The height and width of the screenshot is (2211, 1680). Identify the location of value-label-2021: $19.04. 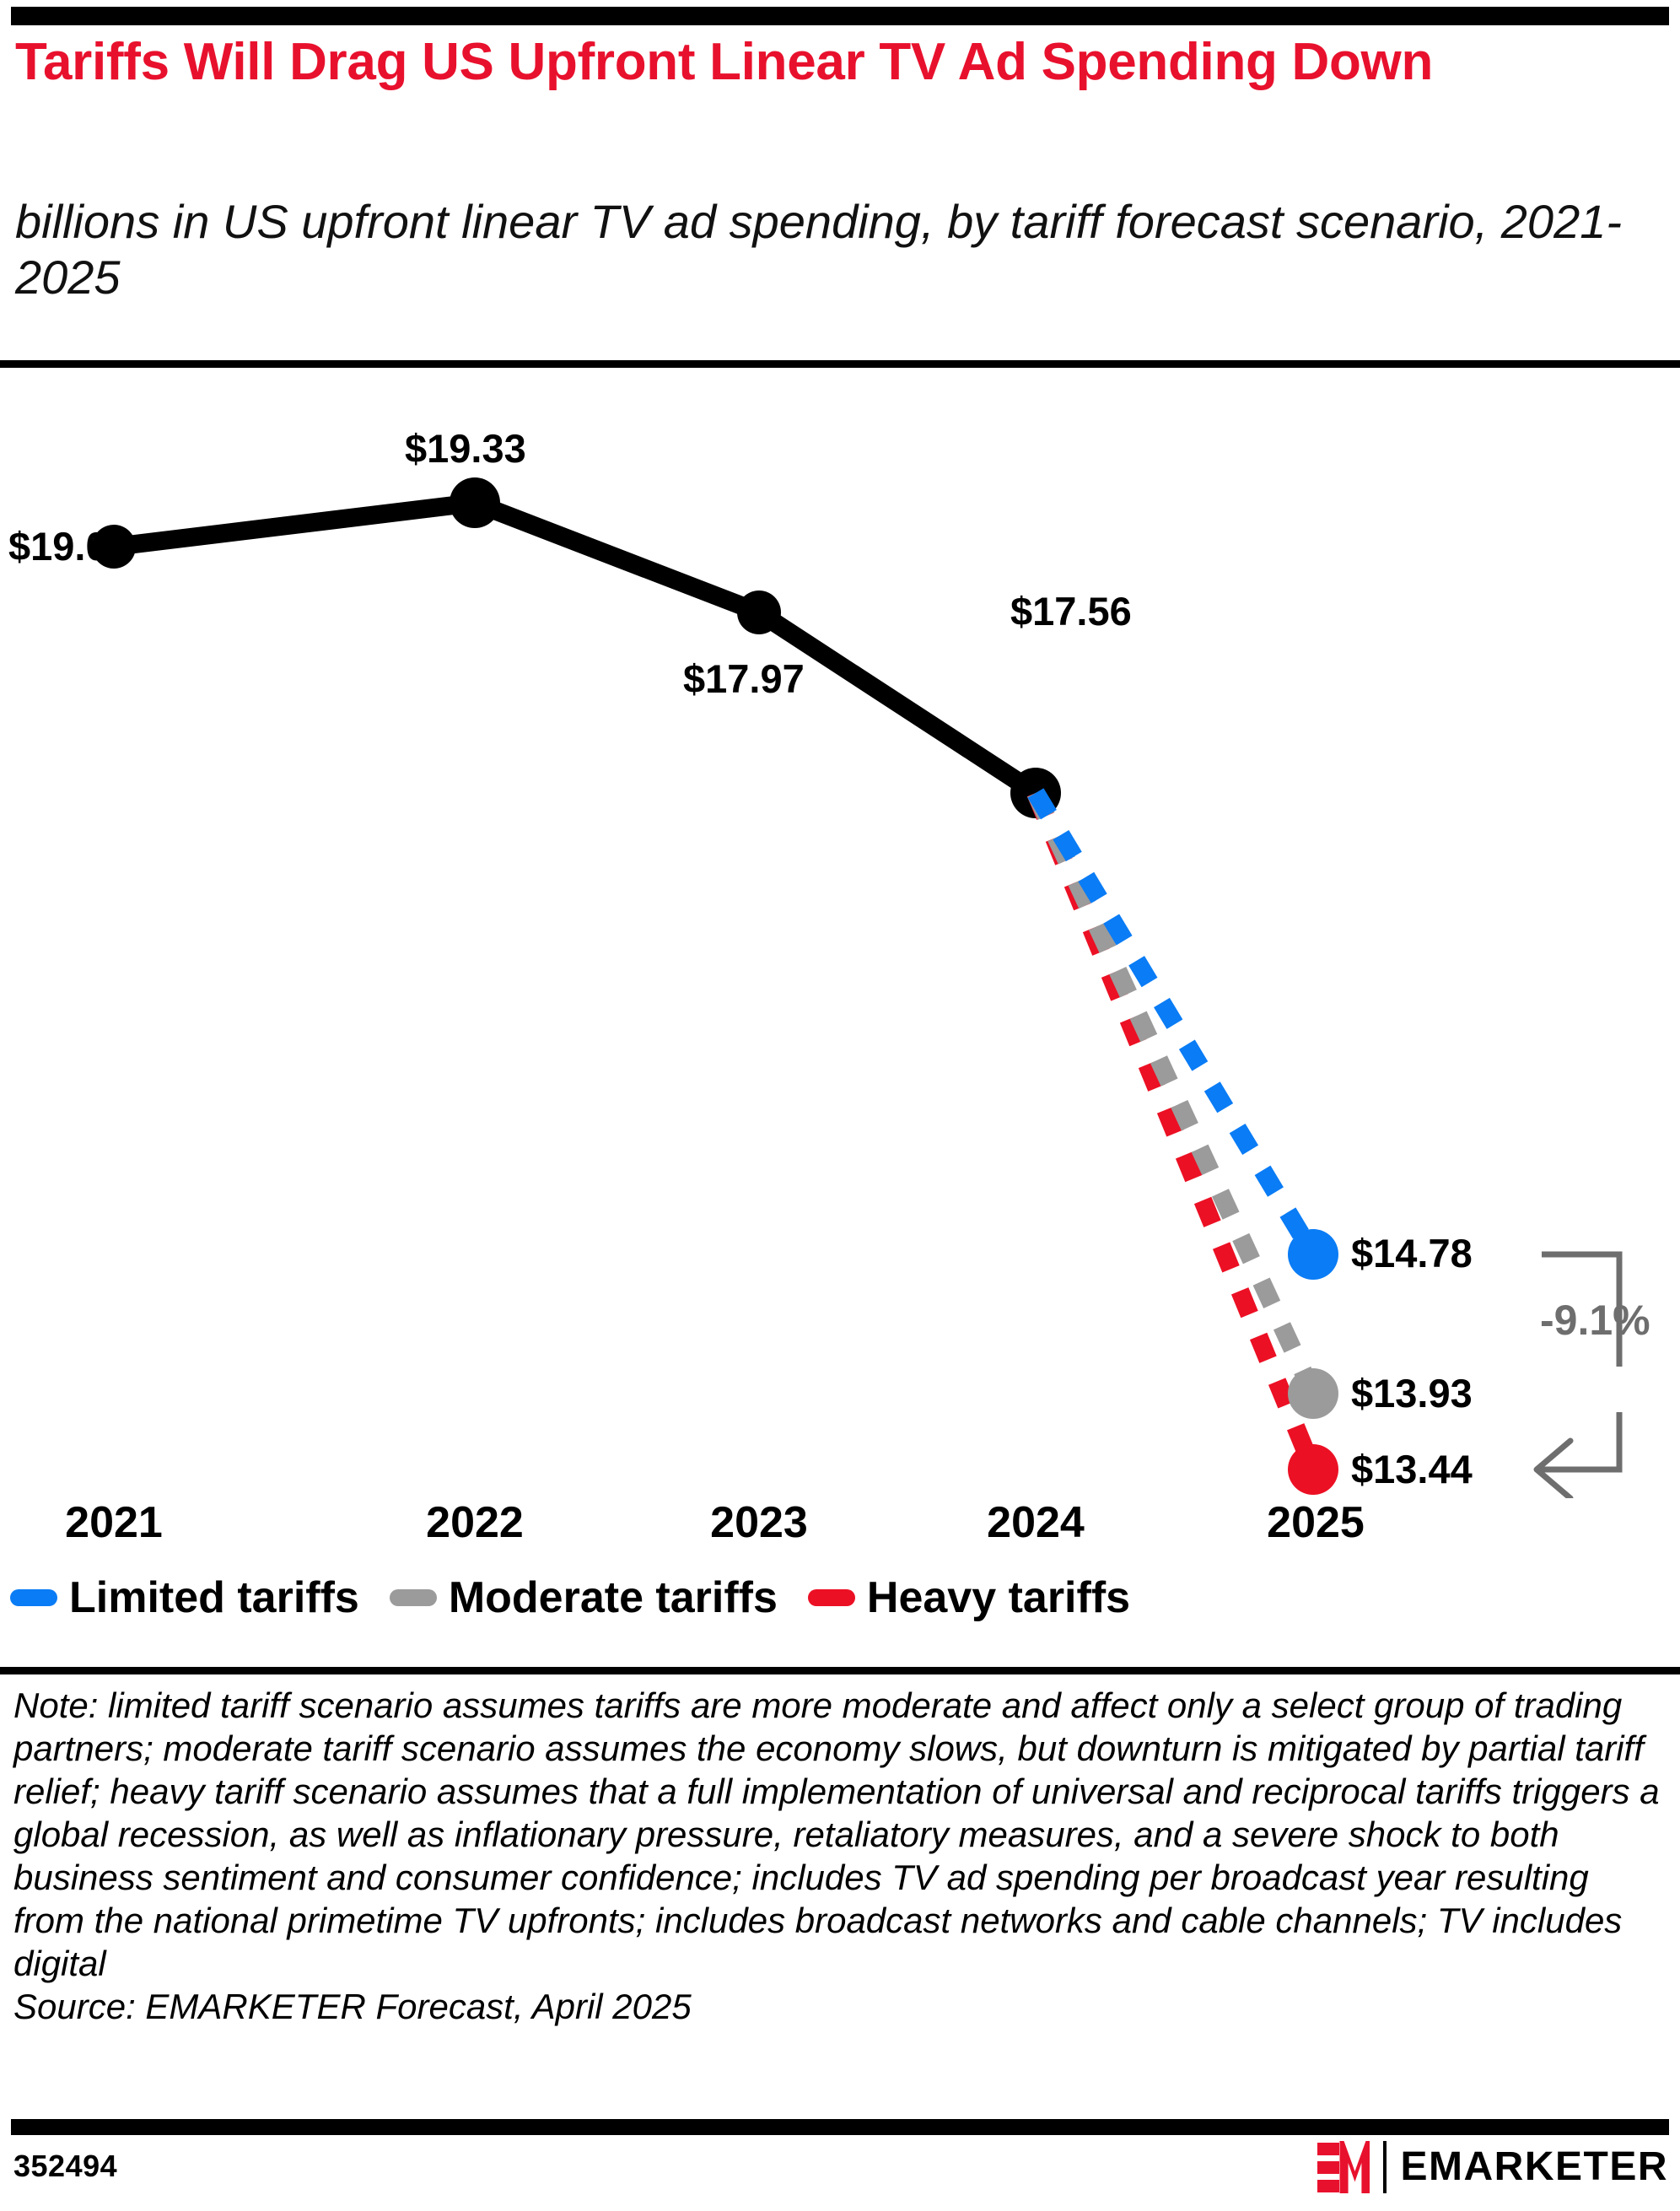
(69, 546).